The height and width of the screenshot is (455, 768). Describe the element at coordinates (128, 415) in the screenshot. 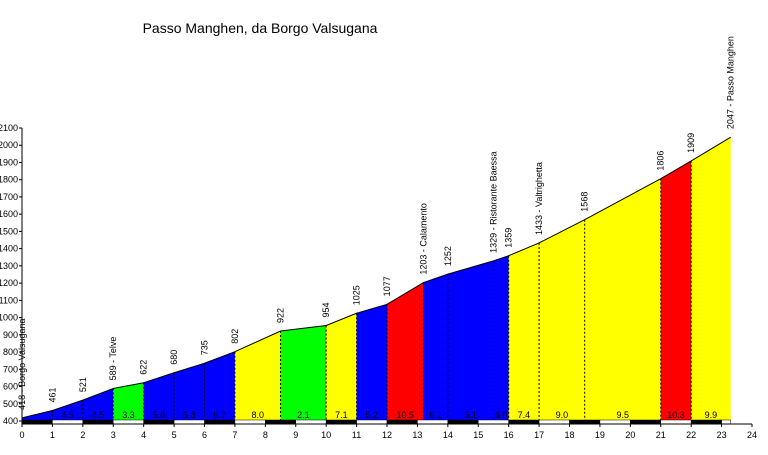

I see `grade-label: 3.3` at that location.